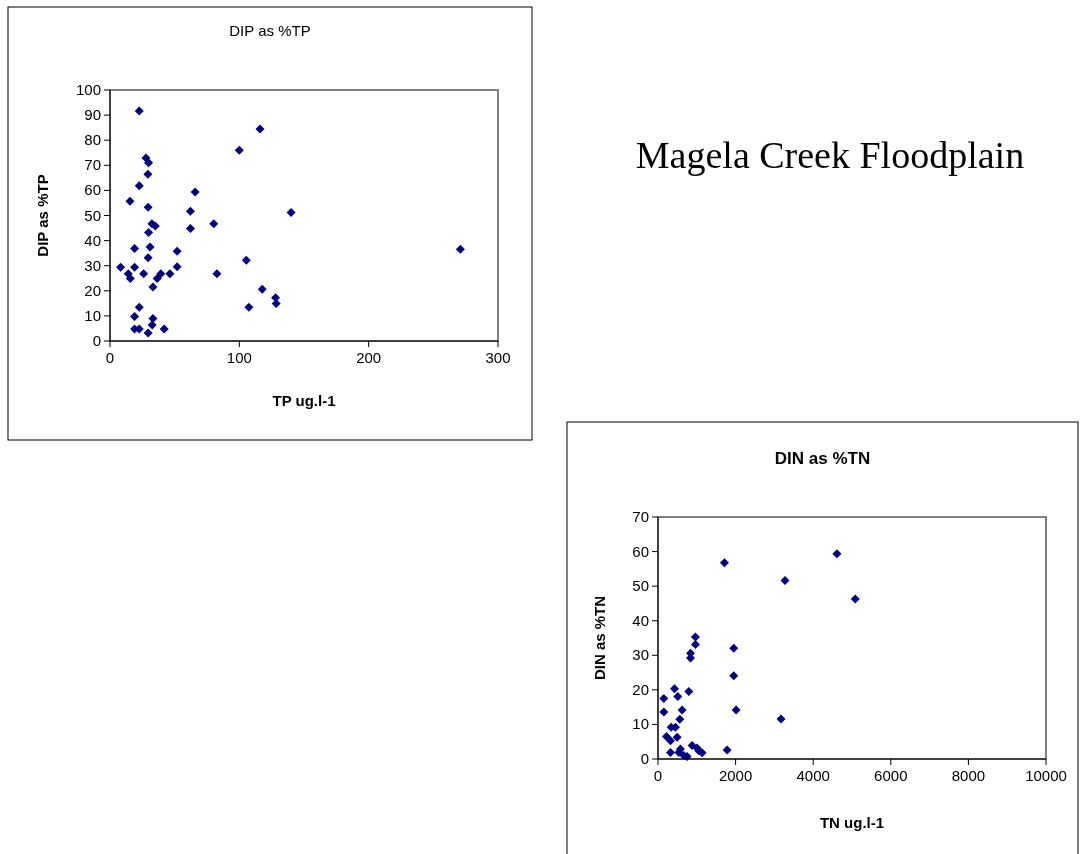  What do you see at coordinates (968, 775) in the screenshot?
I see `x-tick-label: 8000` at bounding box center [968, 775].